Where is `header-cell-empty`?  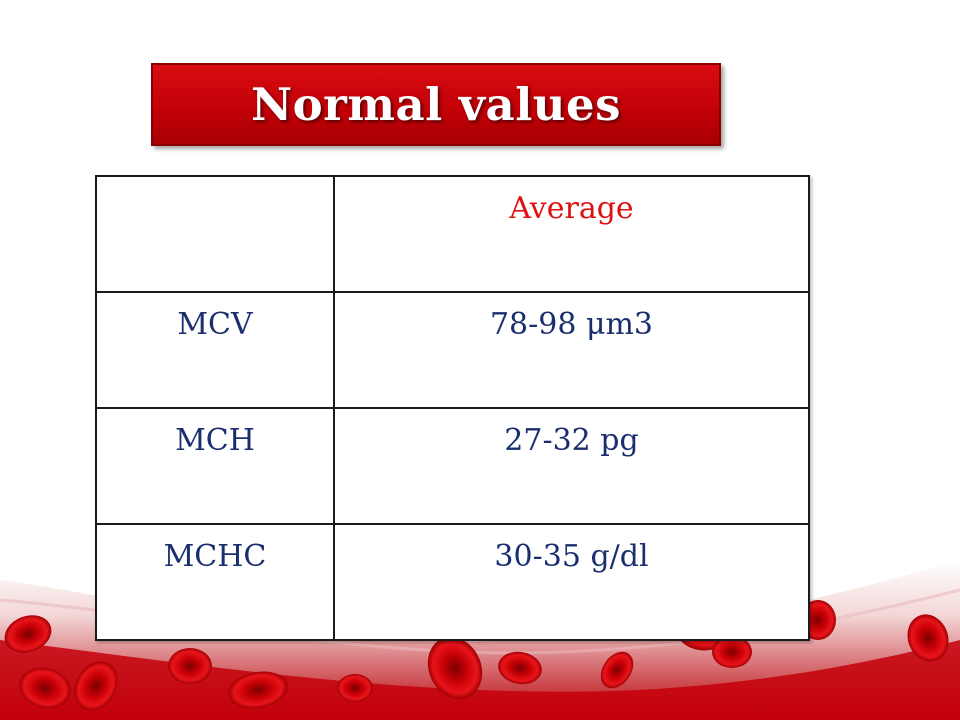
header-cell-empty is located at coordinates (215, 234).